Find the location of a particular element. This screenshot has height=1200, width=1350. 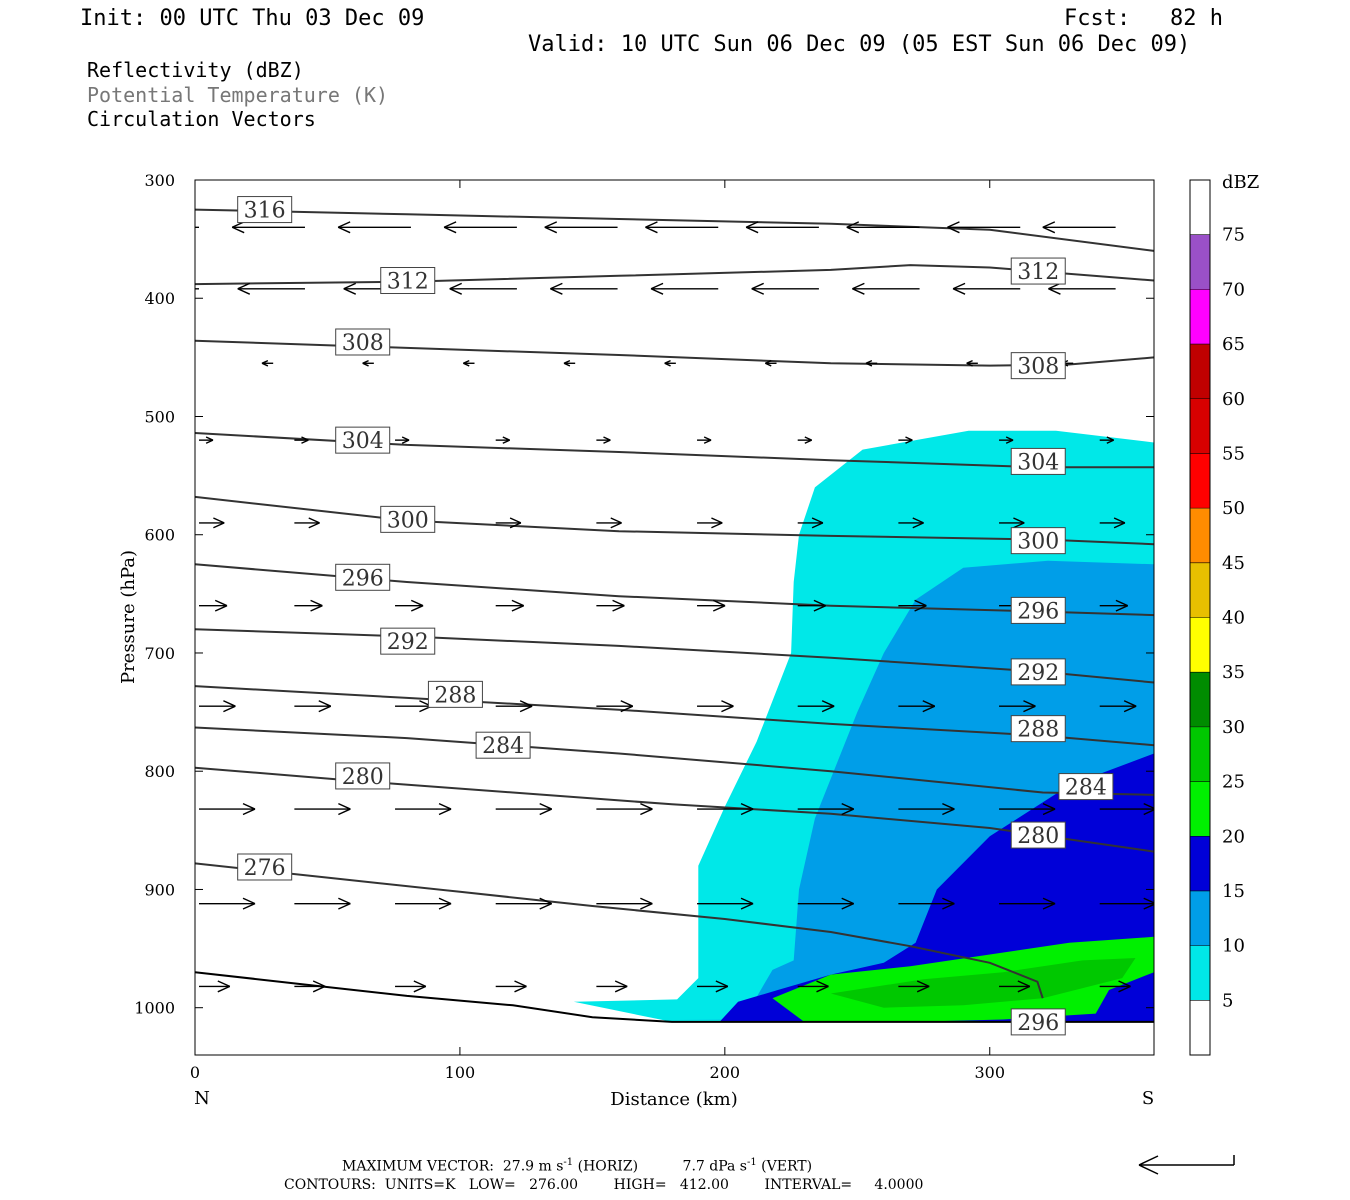

colorbar-tick-label: 15 is located at coordinates (1233, 891).